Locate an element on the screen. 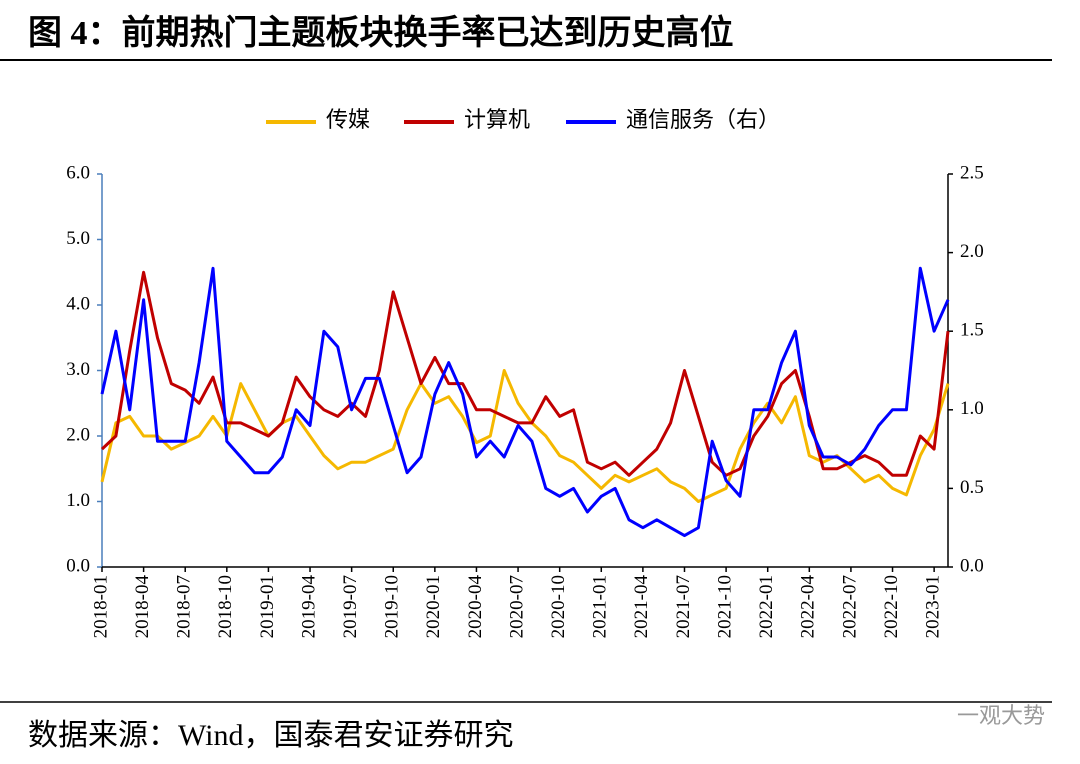 This screenshot has height=764, width=1080. y-tick-label: 6.0 is located at coordinates (78, 172).